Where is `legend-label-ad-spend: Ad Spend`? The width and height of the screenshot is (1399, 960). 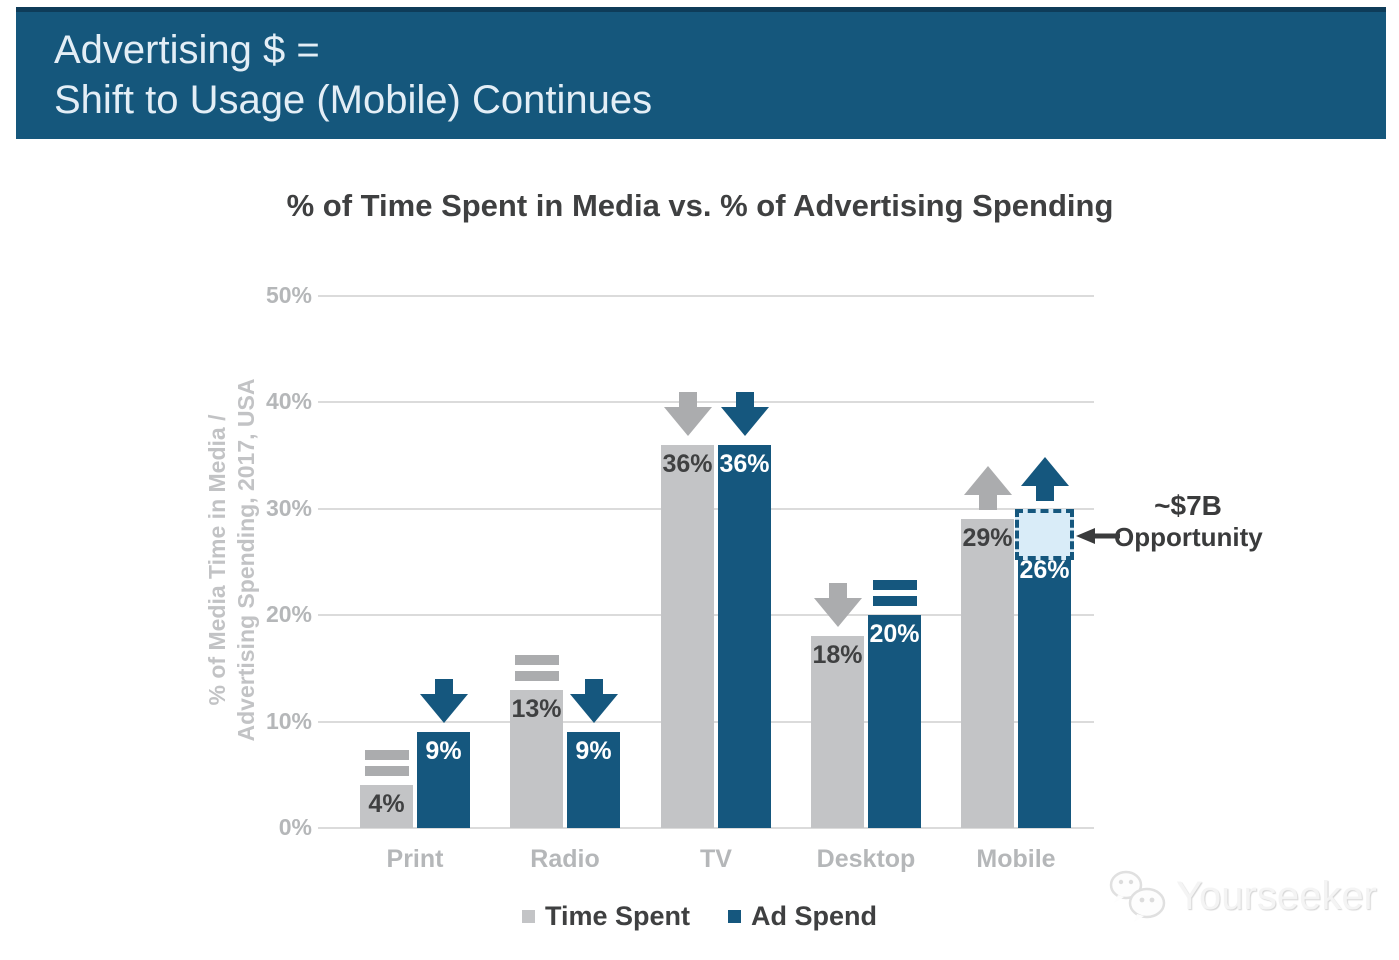 legend-label-ad-spend: Ad Spend is located at coordinates (814, 916).